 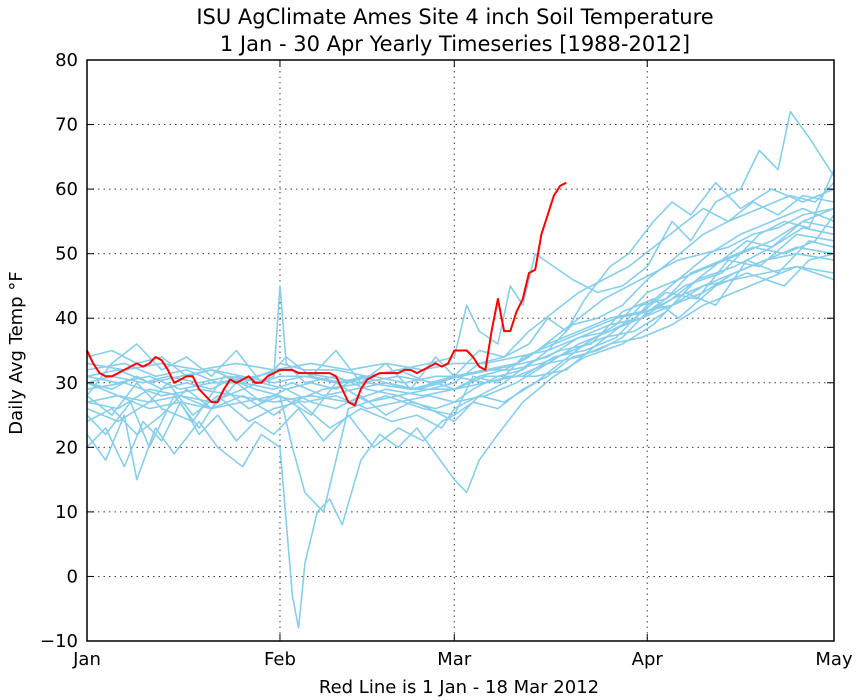 I want to click on x-tick-label: Mar, so click(x=454, y=659).